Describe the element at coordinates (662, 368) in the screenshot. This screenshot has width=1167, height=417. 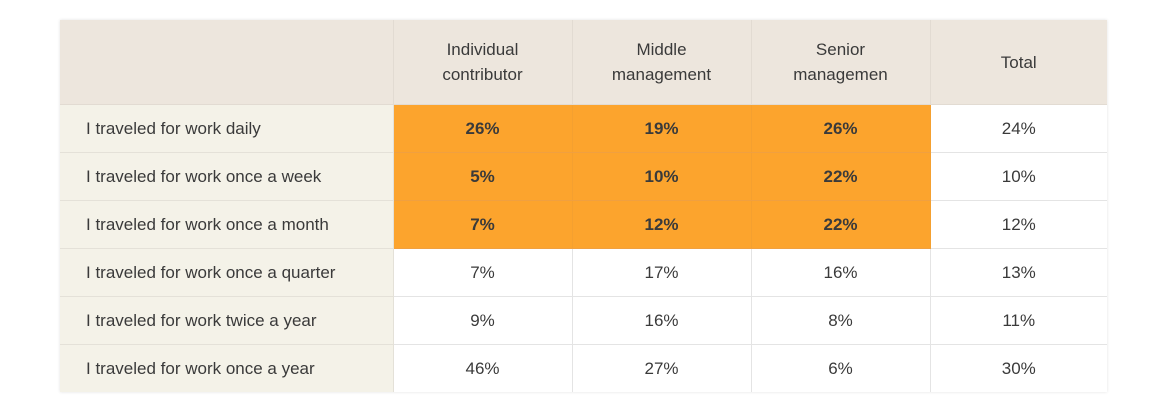
I see `value-cell-middle-management: 27%` at that location.